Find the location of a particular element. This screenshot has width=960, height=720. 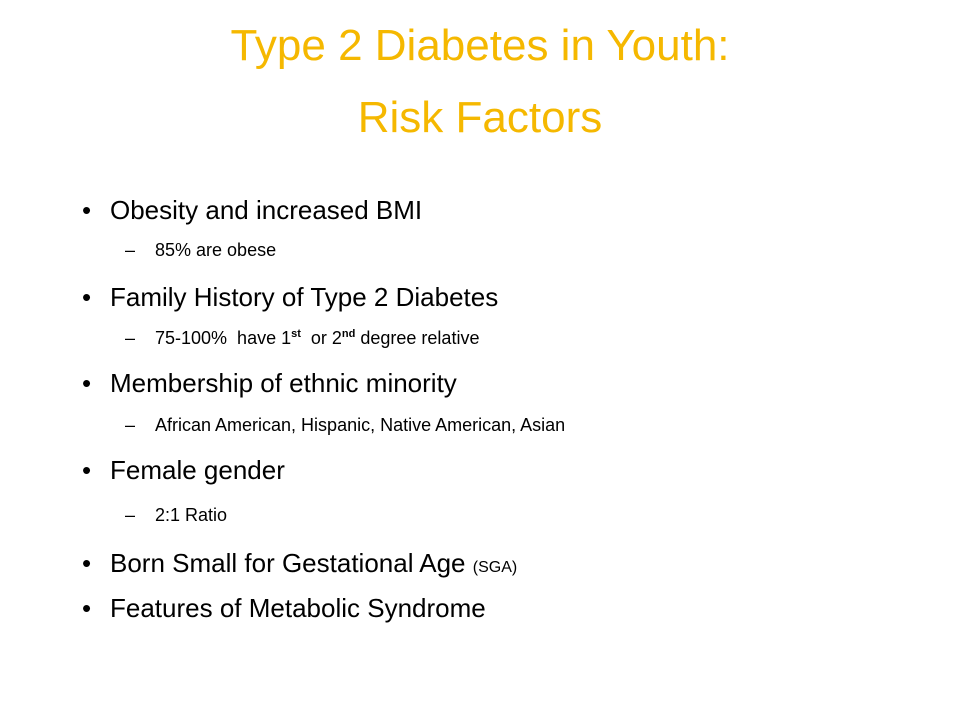

sub-text: or 2 is located at coordinates (321, 338).